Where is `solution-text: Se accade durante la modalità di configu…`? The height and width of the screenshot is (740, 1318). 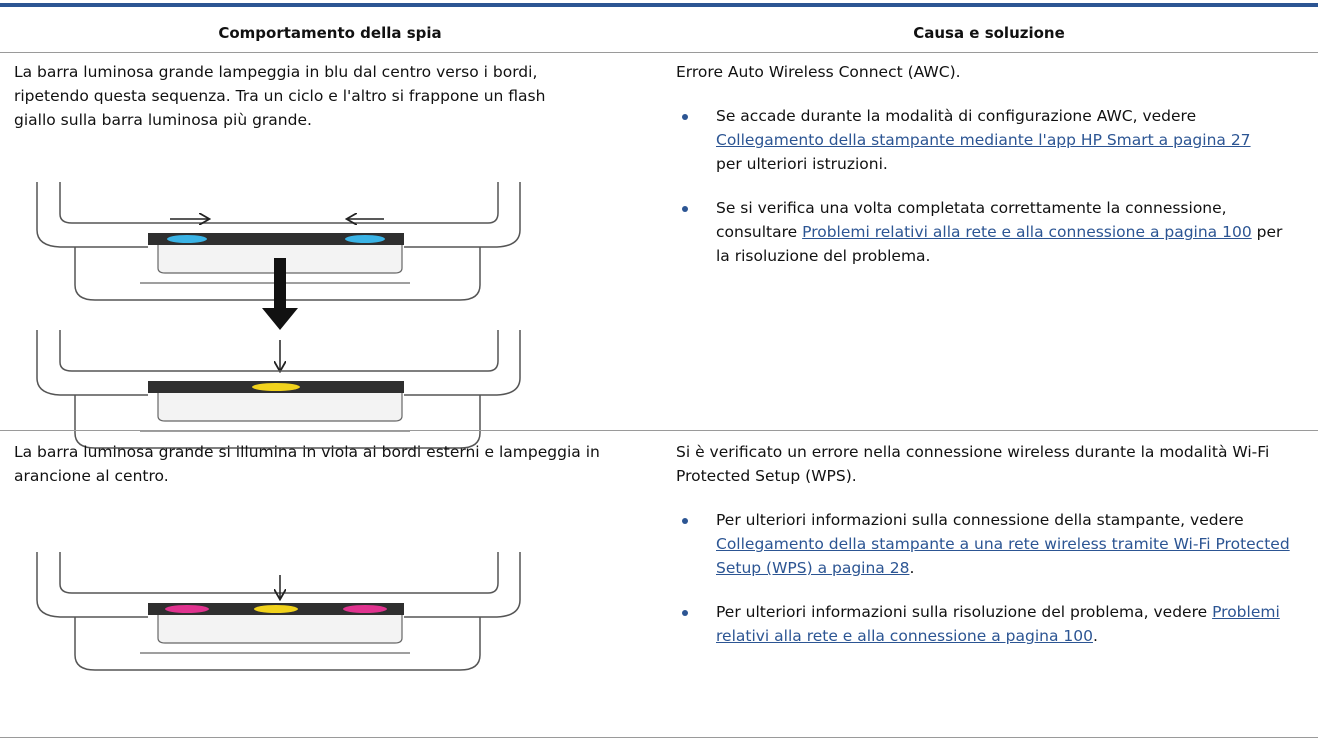
solution-text: Se accade durante la modalità di configu… is located at coordinates (956, 116).